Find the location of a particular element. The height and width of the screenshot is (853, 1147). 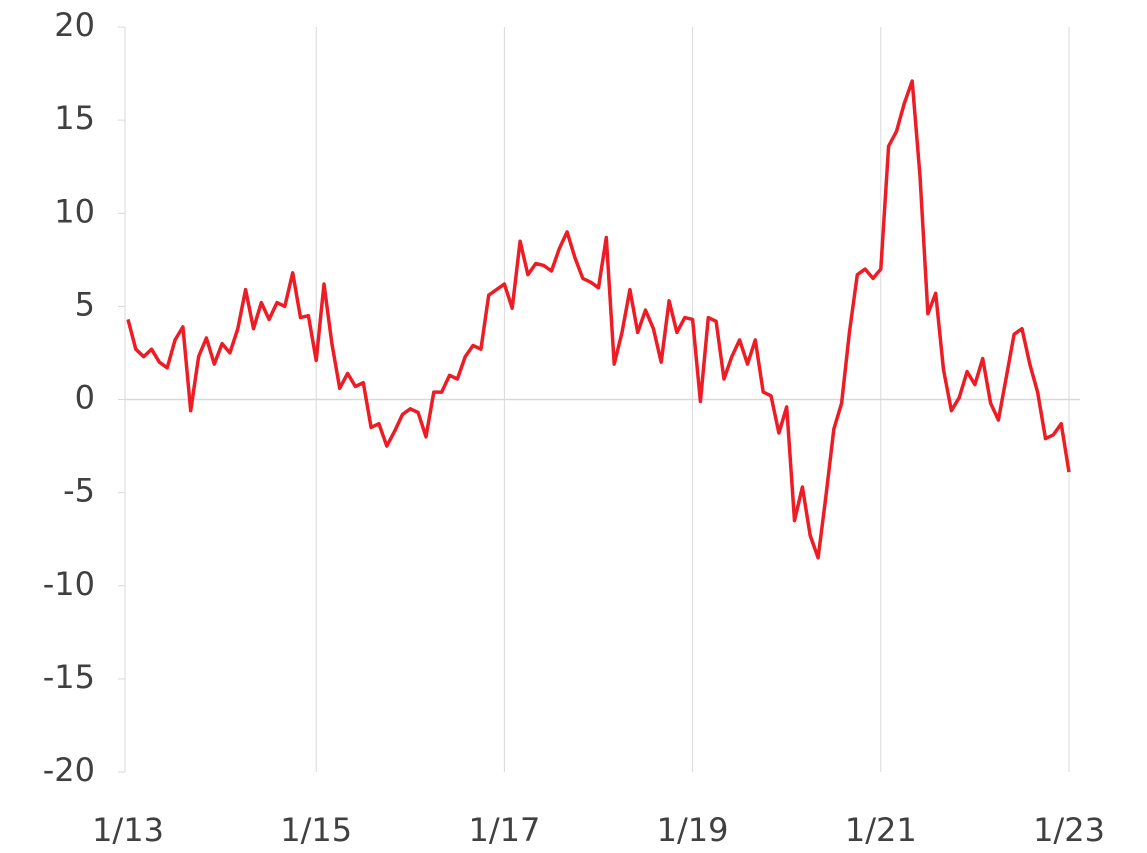

x-tick-label: 1/15 is located at coordinates (316, 830).